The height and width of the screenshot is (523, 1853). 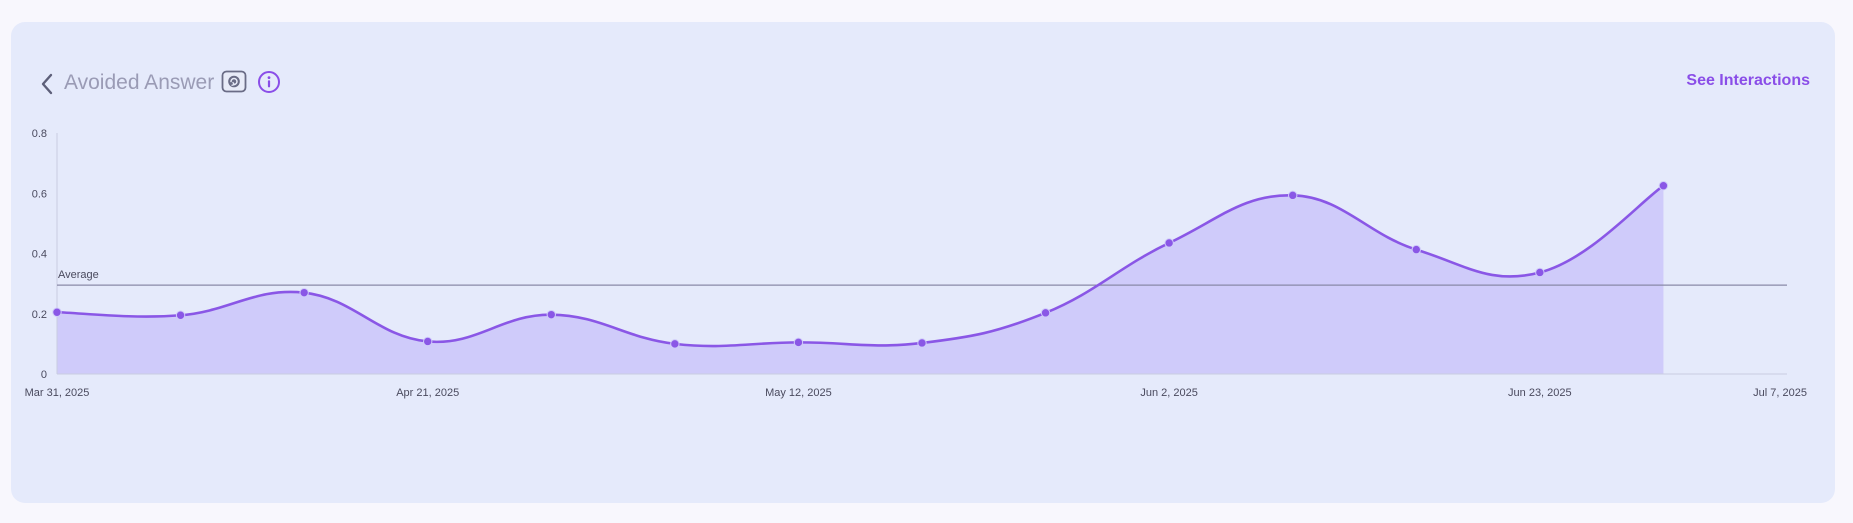 I want to click on chevron-left-icon, so click(x=47, y=84).